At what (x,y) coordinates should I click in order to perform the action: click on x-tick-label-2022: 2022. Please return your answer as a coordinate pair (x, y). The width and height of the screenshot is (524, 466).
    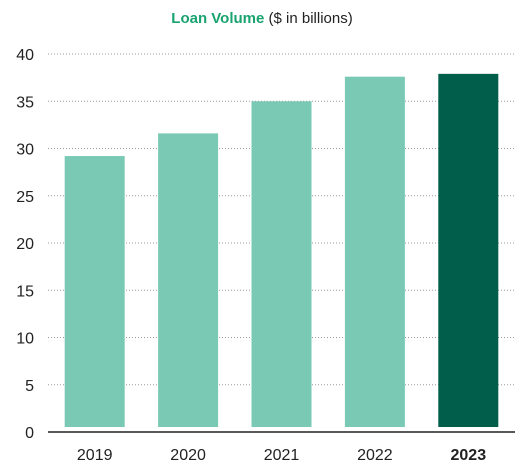
    Looking at the image, I should click on (375, 455).